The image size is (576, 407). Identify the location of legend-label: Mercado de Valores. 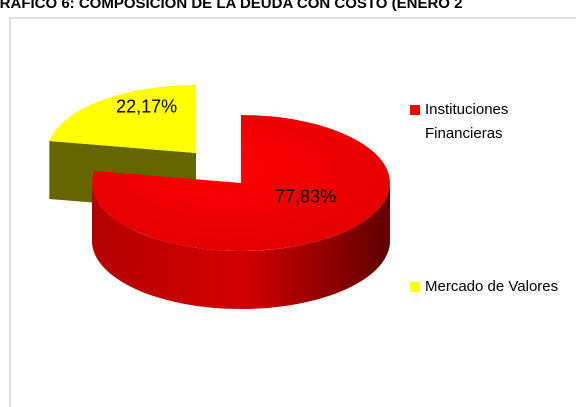
(491, 286).